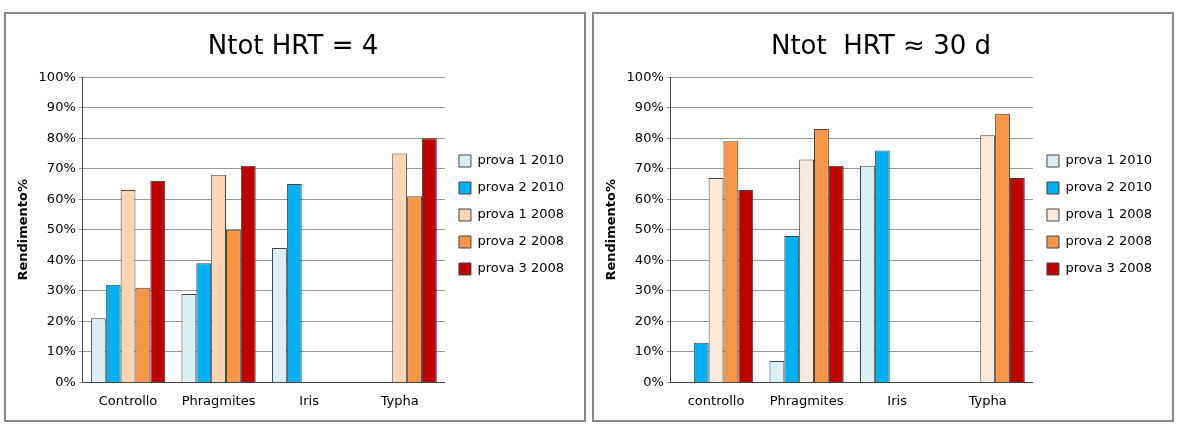 This screenshot has width=1184, height=430. I want to click on x-tick-label: controllo, so click(716, 400).